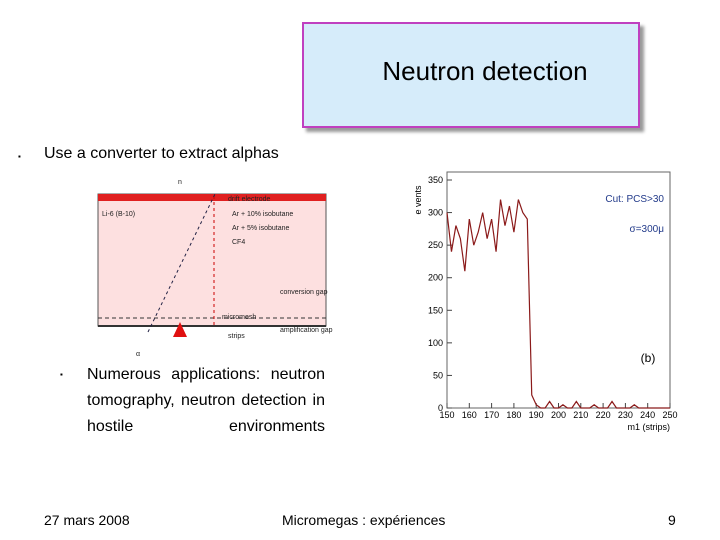  I want to click on diagram-label: n, so click(180, 182).